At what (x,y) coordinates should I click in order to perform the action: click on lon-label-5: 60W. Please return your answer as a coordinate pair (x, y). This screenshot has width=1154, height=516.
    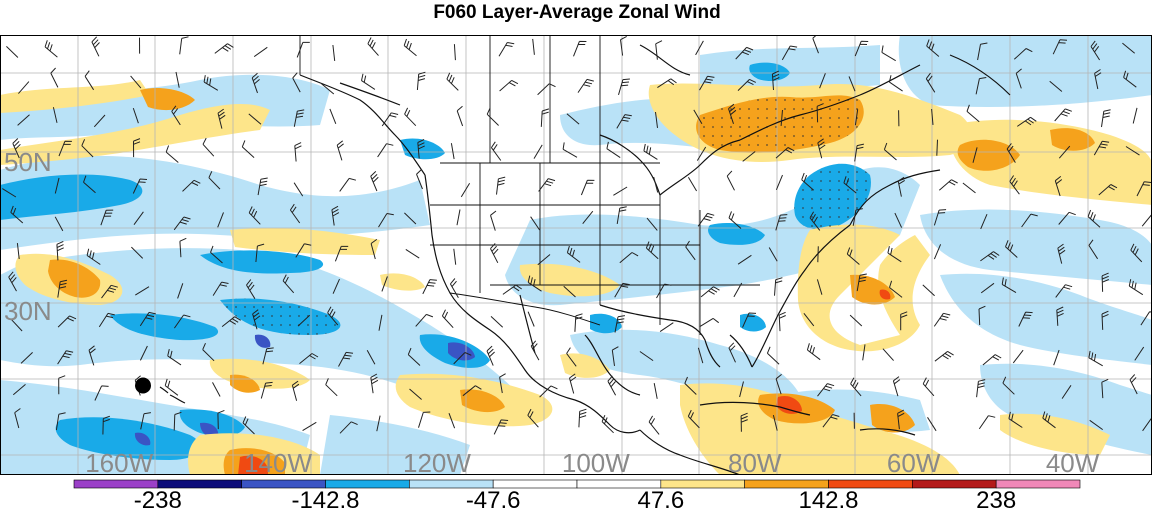
    Looking at the image, I should click on (914, 461).